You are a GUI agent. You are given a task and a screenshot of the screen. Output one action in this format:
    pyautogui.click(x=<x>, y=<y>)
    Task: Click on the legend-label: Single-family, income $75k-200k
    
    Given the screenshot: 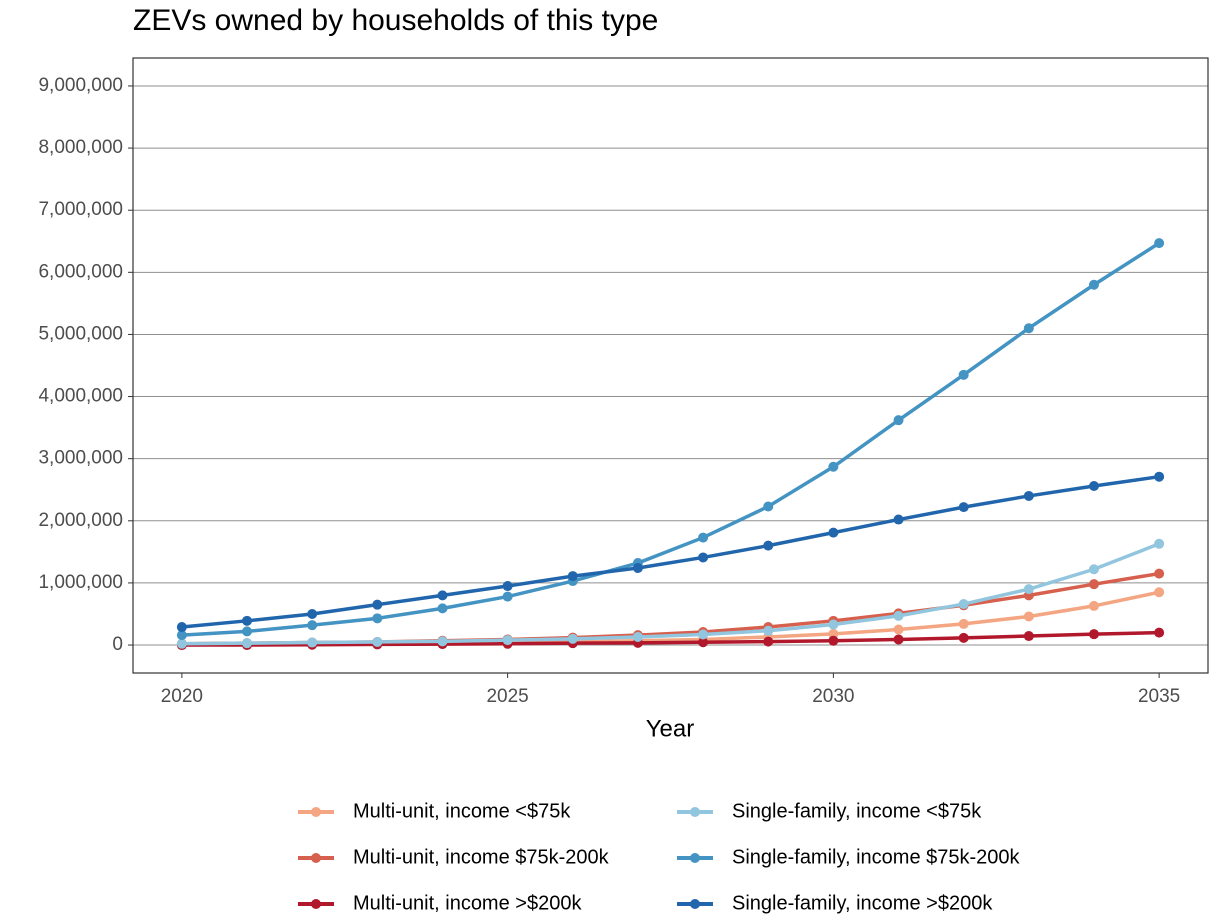 What is the action you would take?
    pyautogui.click(x=876, y=857)
    